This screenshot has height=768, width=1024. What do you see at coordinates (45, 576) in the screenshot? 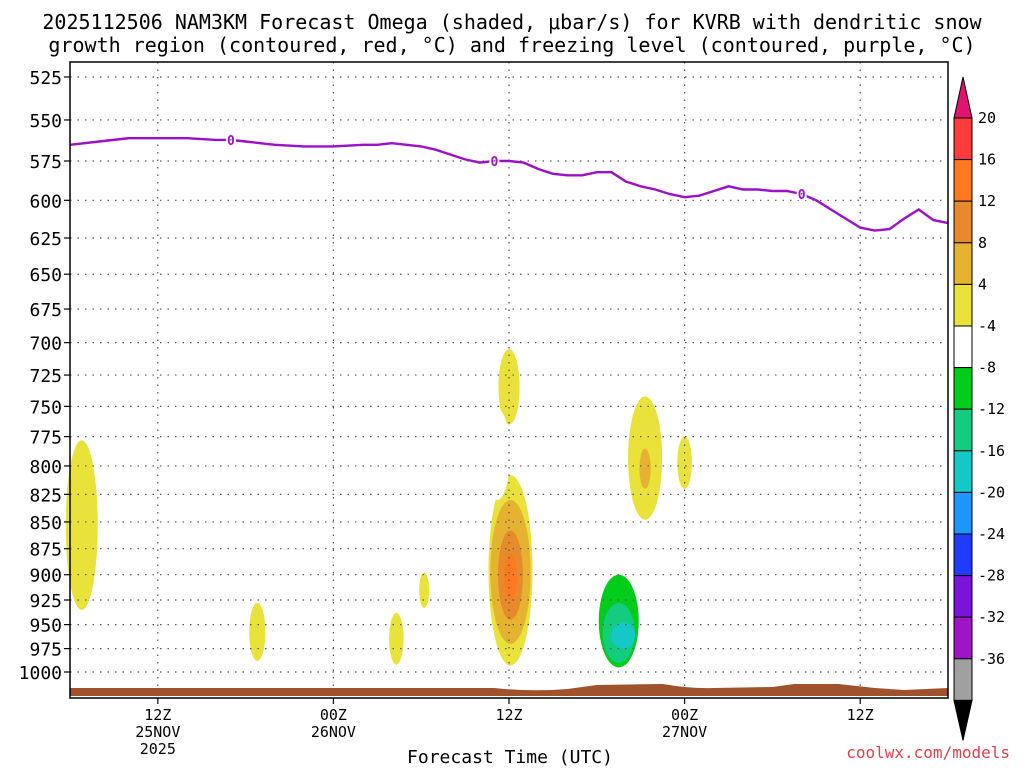
I see `y-tick-label-900: 900` at bounding box center [45, 576].